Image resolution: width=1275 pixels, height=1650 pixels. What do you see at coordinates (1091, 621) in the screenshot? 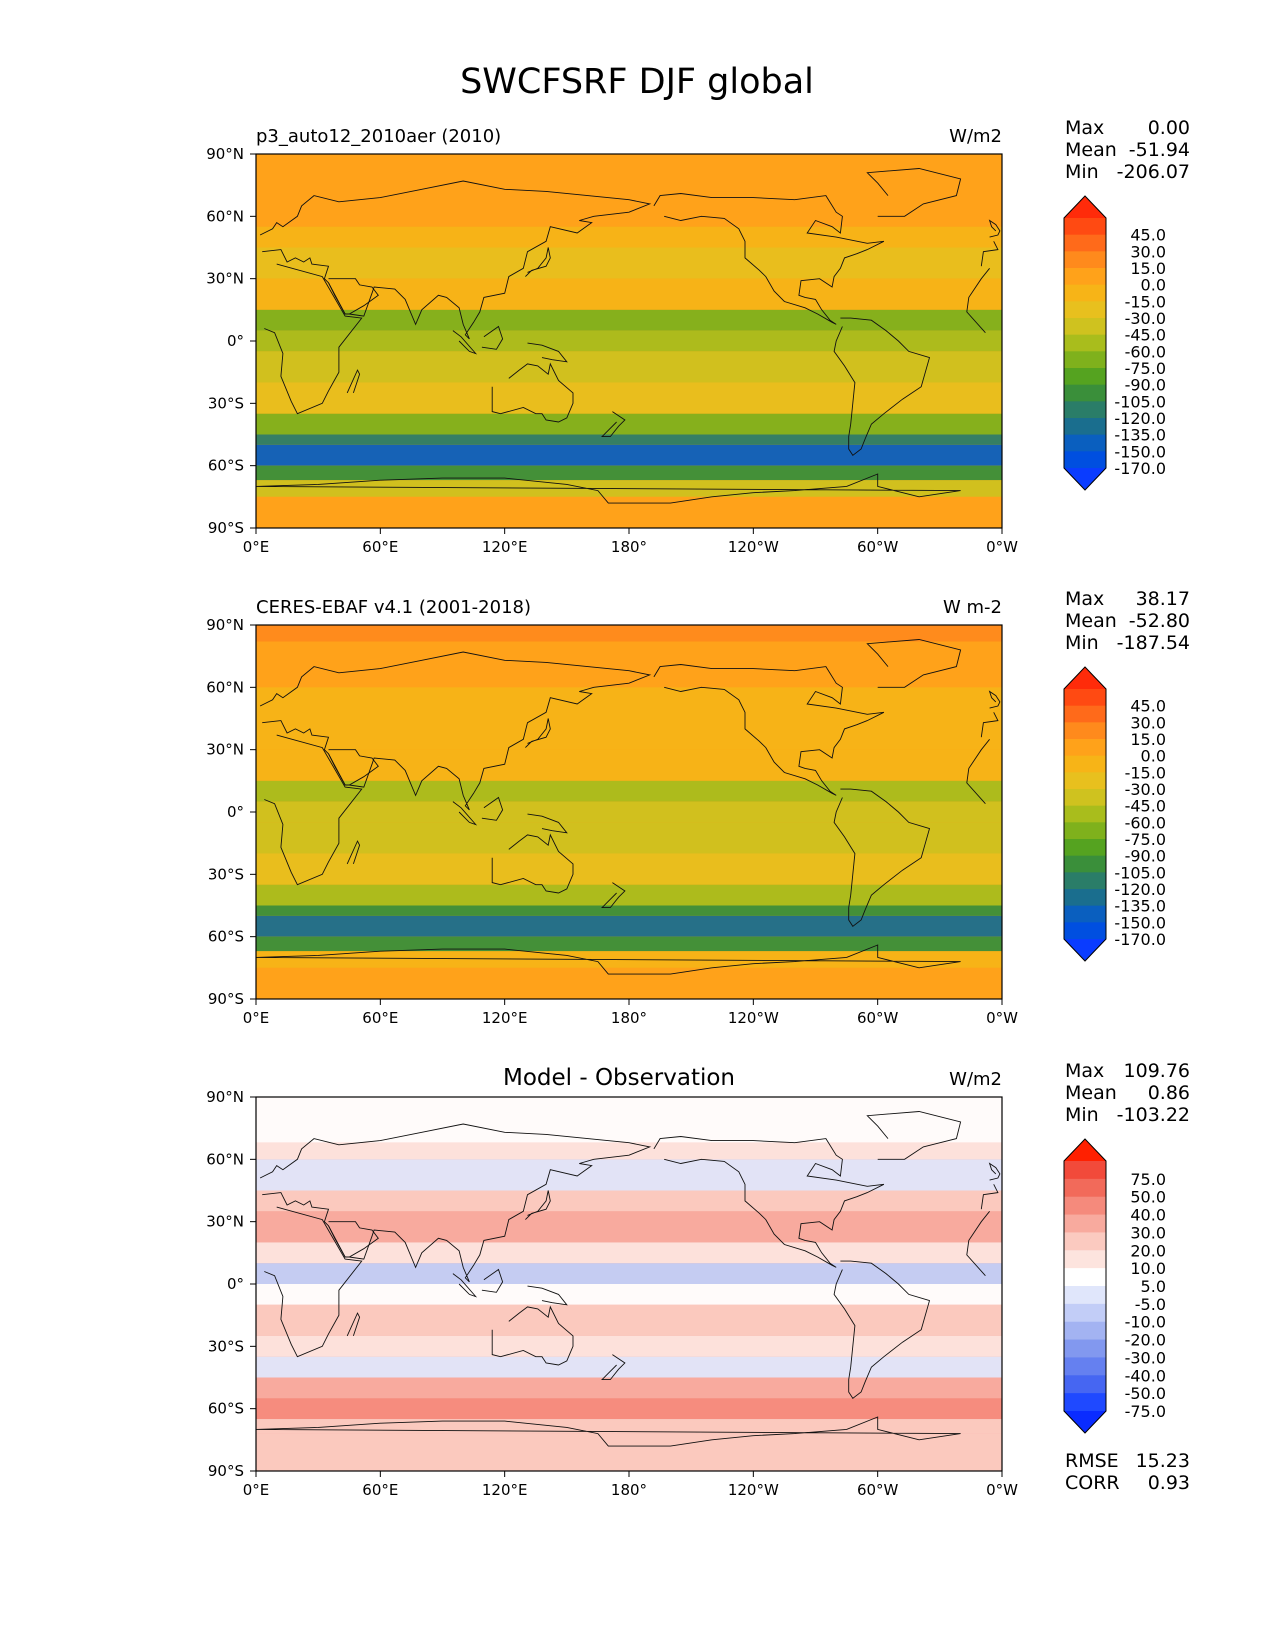
I see `stat-label: Mean` at bounding box center [1091, 621].